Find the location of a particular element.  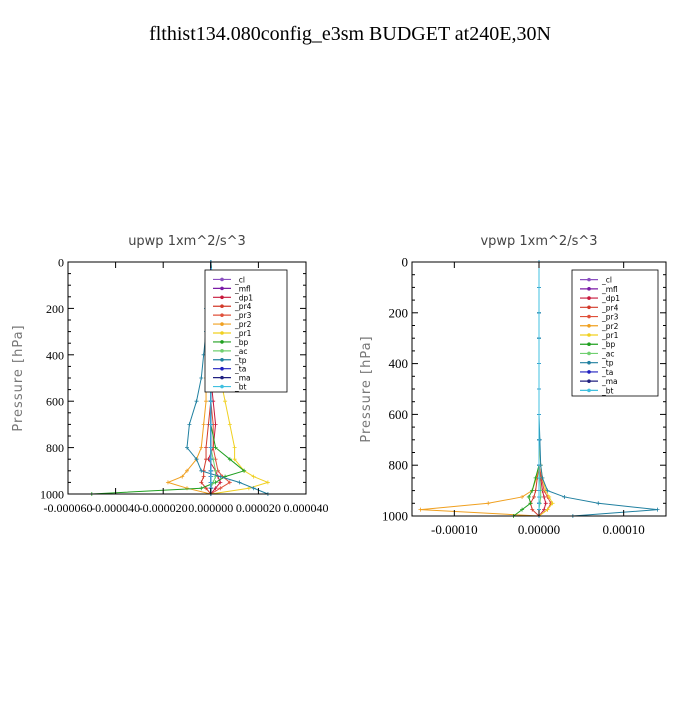

legend-label-ma: _ma is located at coordinates (609, 381).